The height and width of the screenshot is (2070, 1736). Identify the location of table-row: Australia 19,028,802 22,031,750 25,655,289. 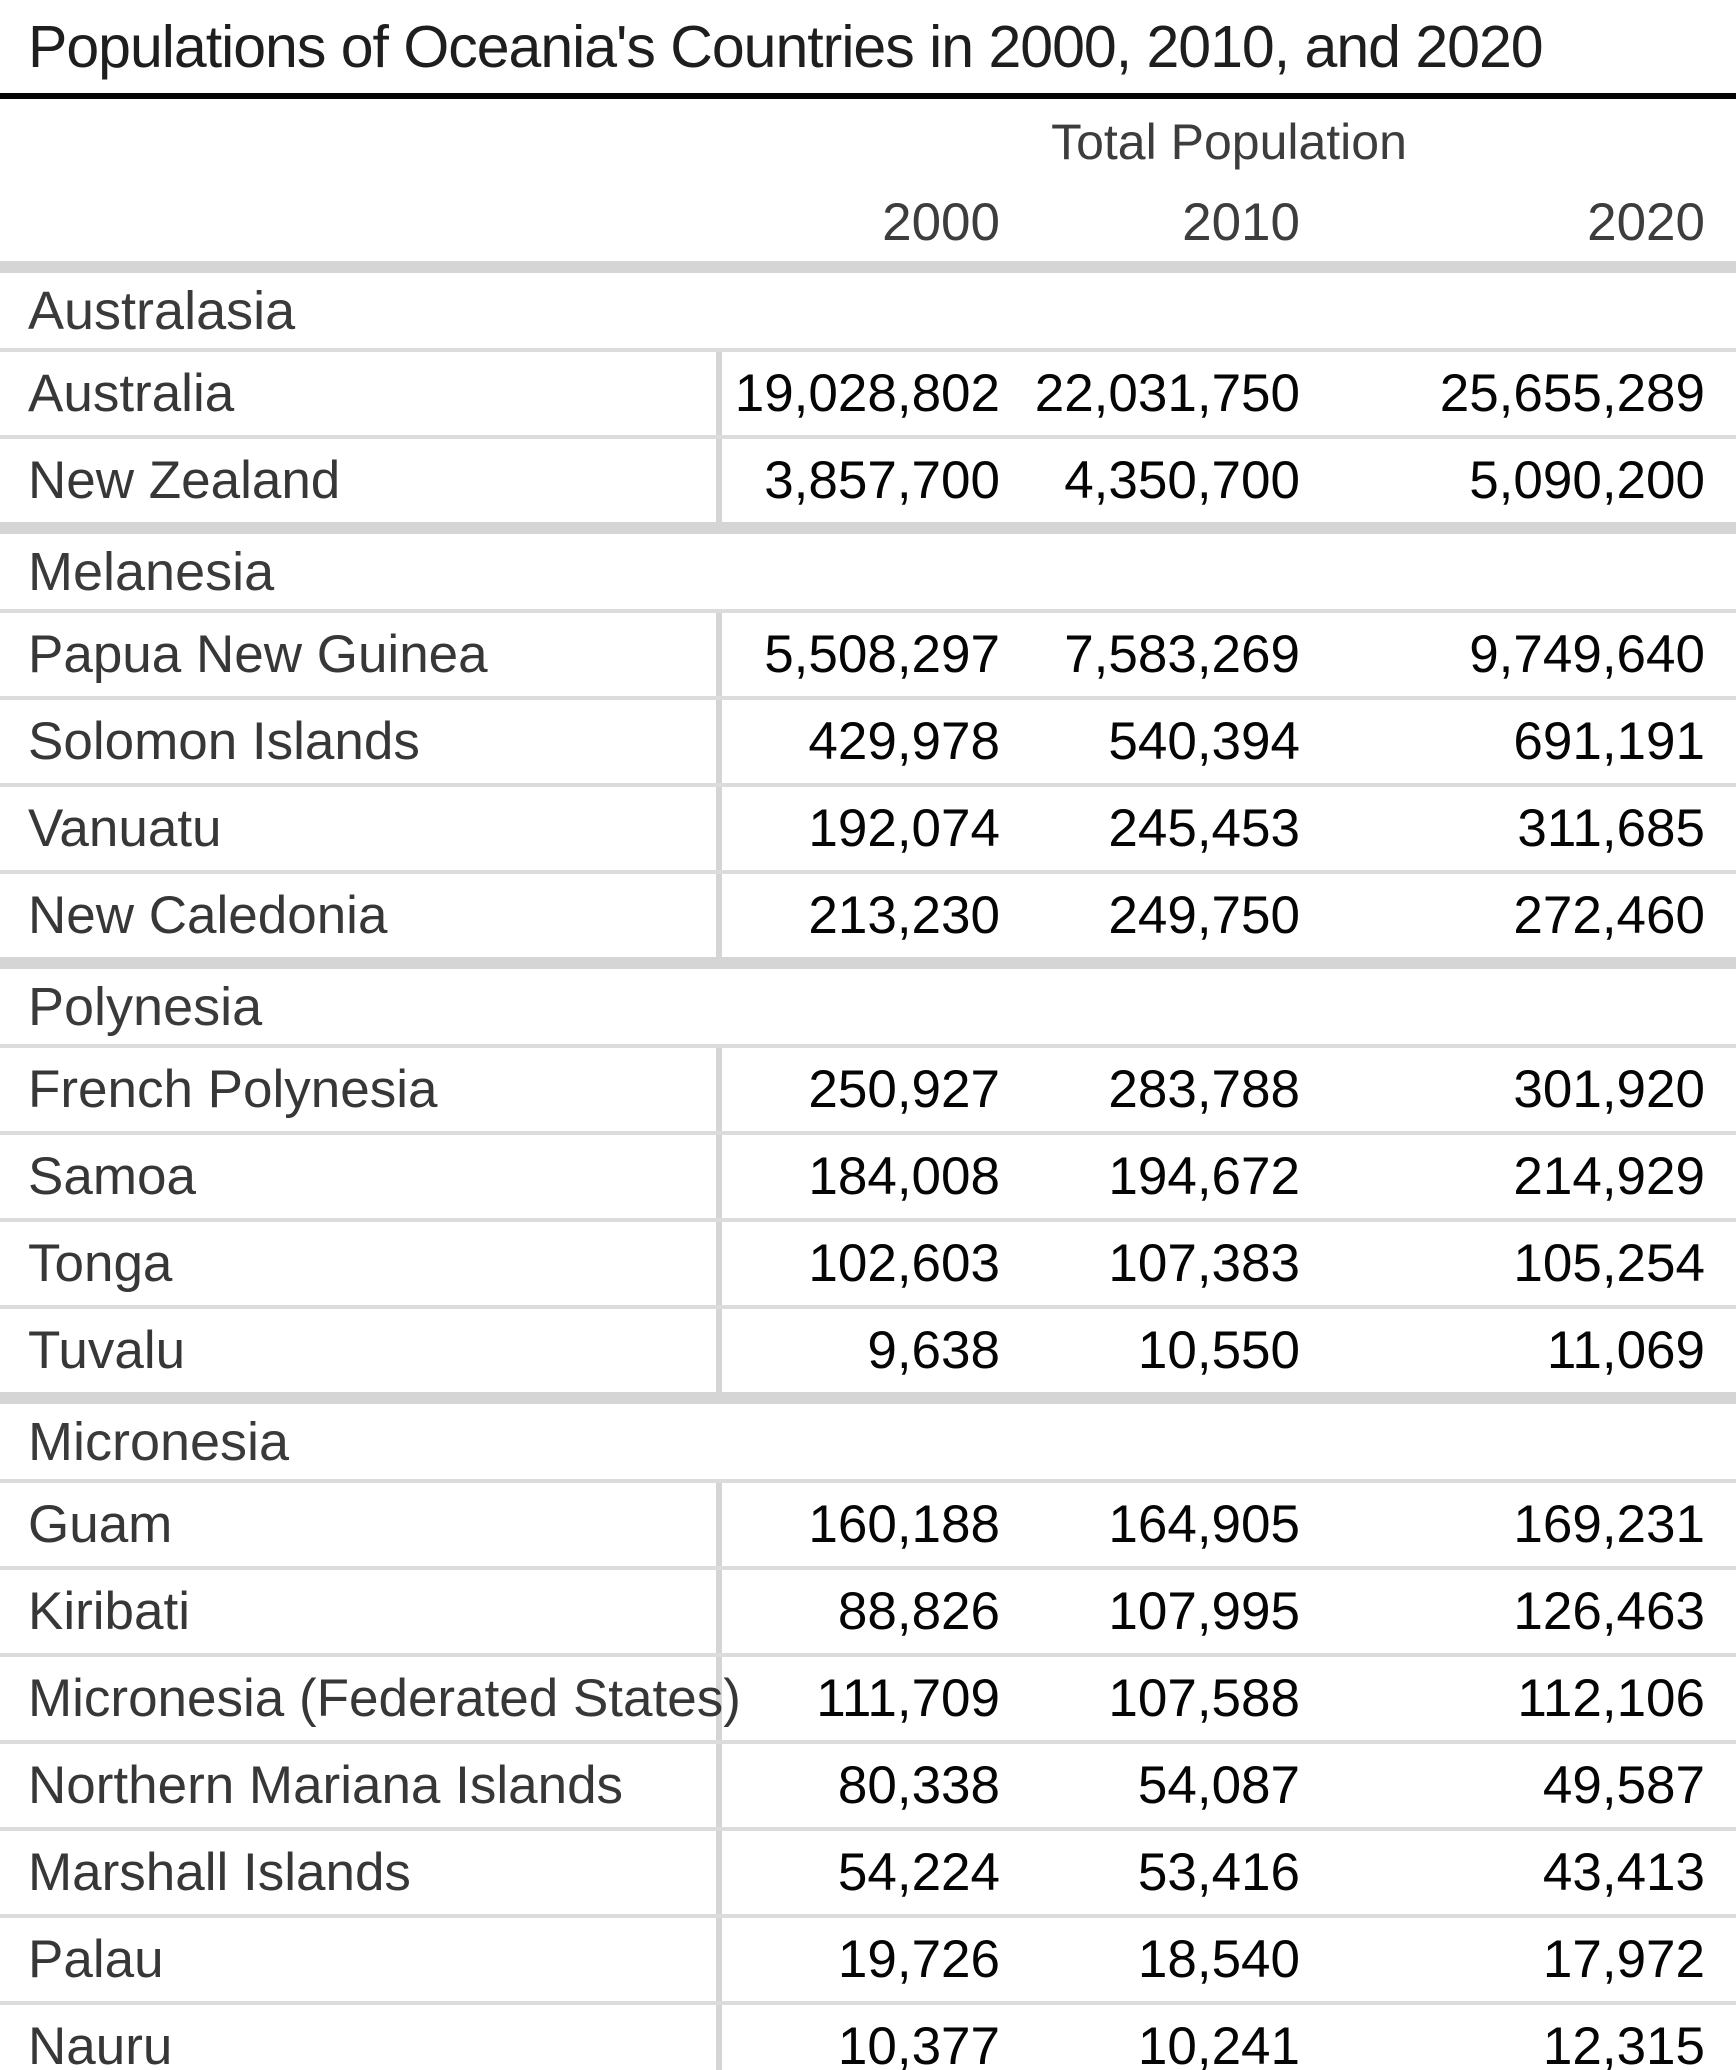
(868, 391).